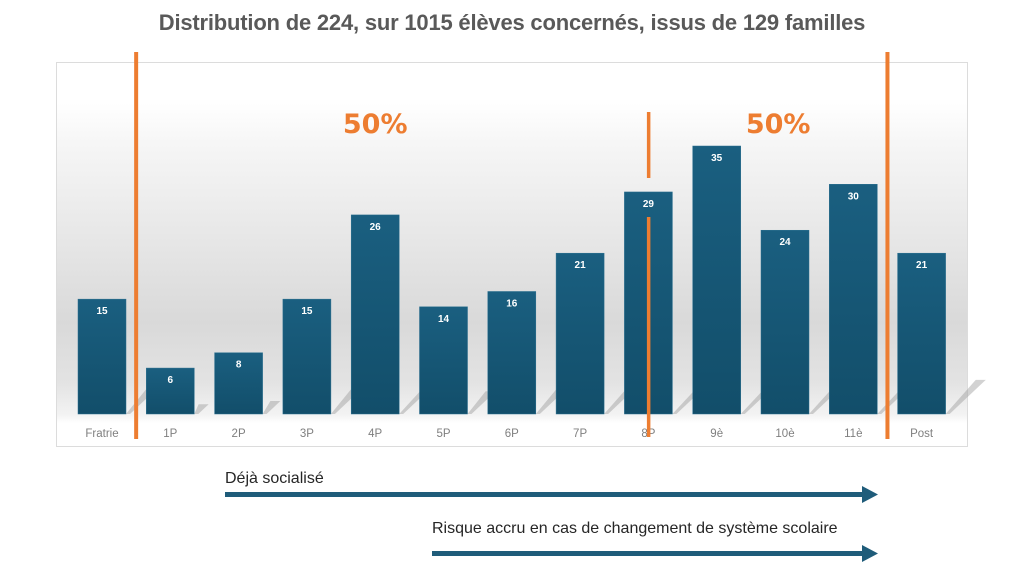 The image size is (1024, 576). What do you see at coordinates (716, 434) in the screenshot?
I see `x-tick-label: 9è` at bounding box center [716, 434].